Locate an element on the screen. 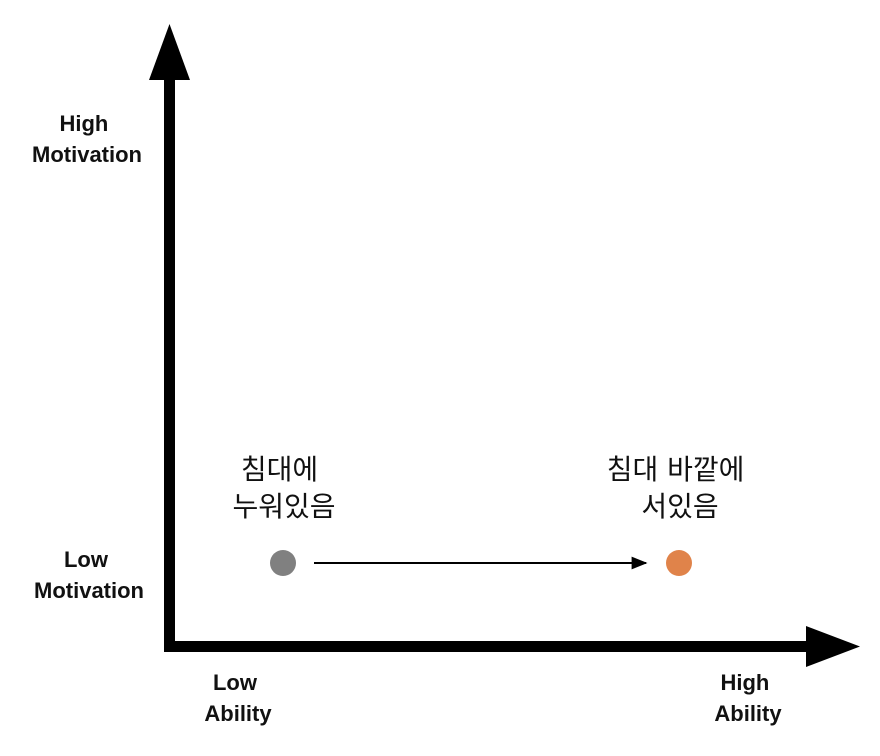 This screenshot has width=880, height=756. x-low-label: Low Ability is located at coordinates (238, 698).